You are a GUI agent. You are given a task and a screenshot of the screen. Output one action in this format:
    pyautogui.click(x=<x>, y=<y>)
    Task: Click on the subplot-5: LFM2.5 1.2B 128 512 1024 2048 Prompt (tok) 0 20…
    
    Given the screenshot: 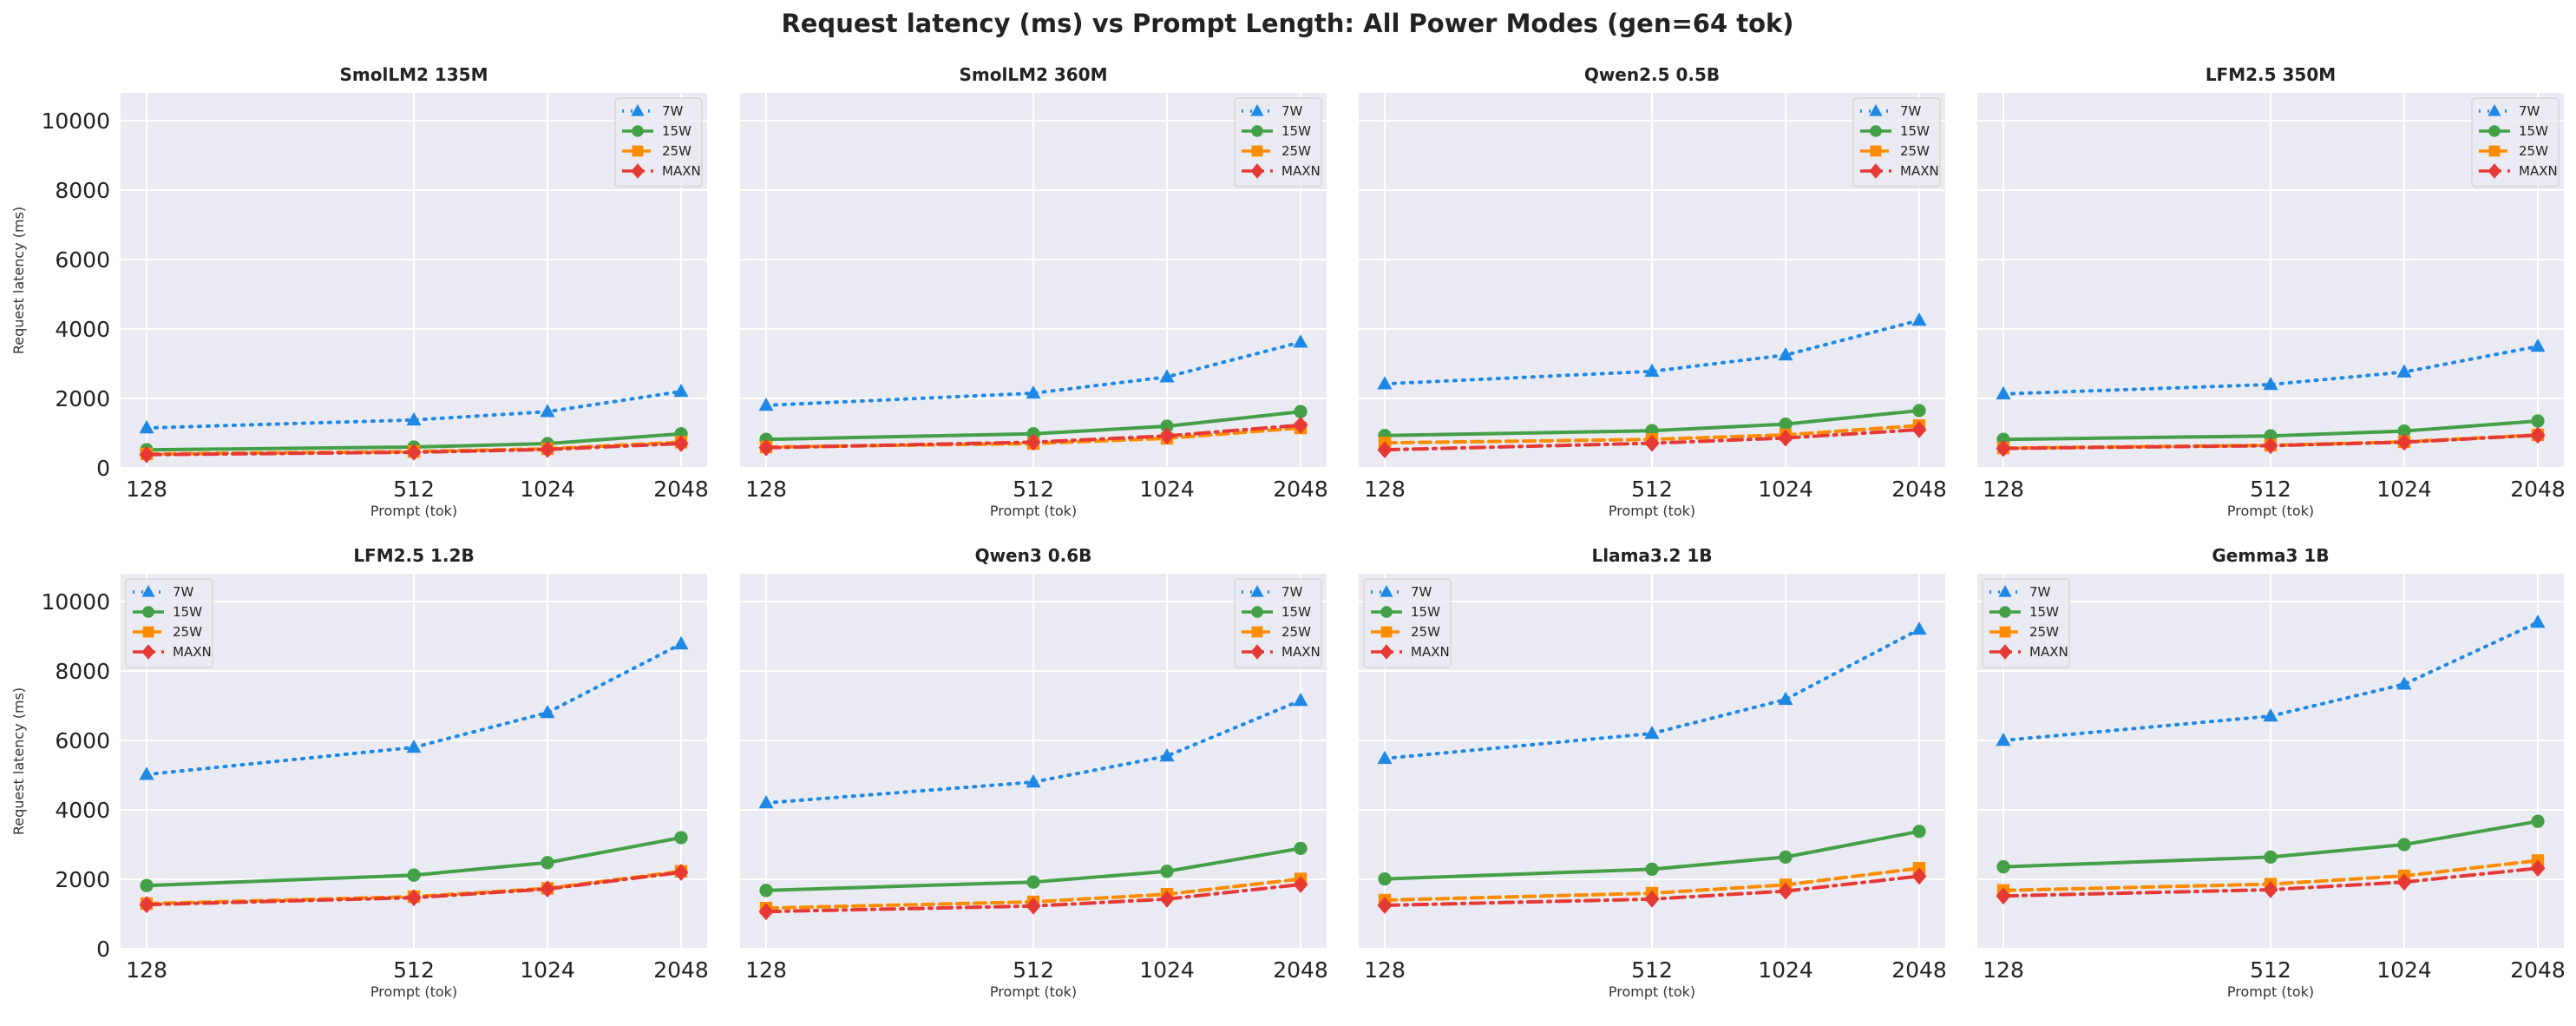 What is the action you would take?
    pyautogui.click(x=359, y=773)
    